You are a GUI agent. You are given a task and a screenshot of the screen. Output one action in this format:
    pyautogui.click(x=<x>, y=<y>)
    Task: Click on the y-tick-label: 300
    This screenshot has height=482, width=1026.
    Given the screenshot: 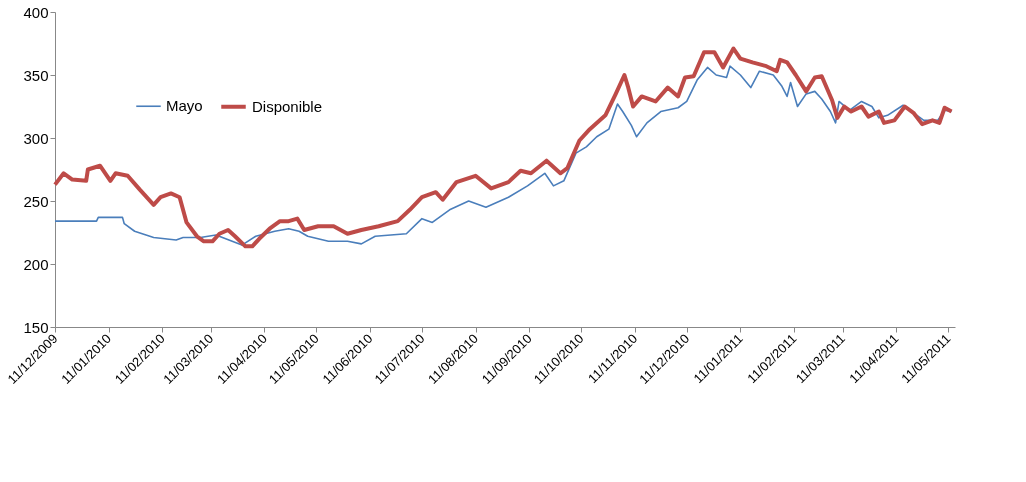 What is the action you would take?
    pyautogui.click(x=36, y=138)
    